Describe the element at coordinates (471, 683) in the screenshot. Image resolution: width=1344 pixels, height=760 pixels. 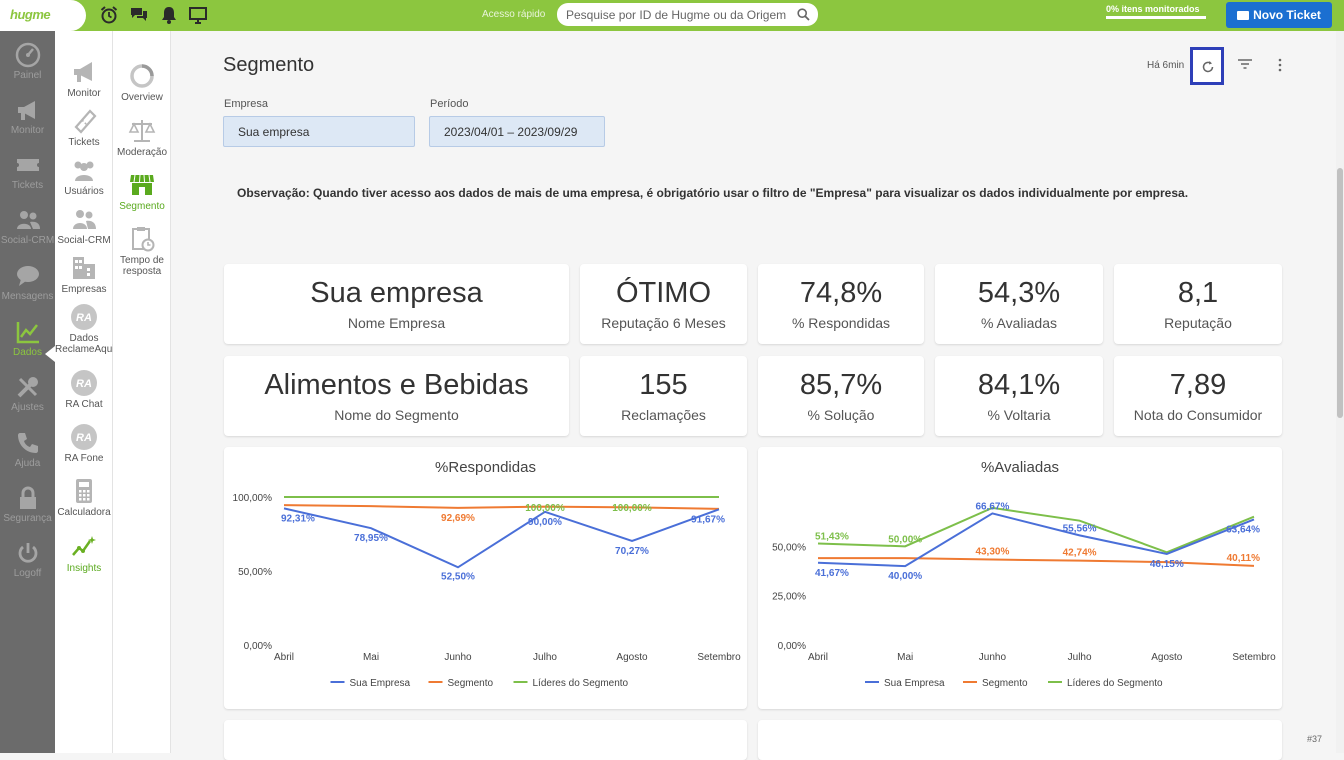
I see `legend-label: Segmento` at that location.